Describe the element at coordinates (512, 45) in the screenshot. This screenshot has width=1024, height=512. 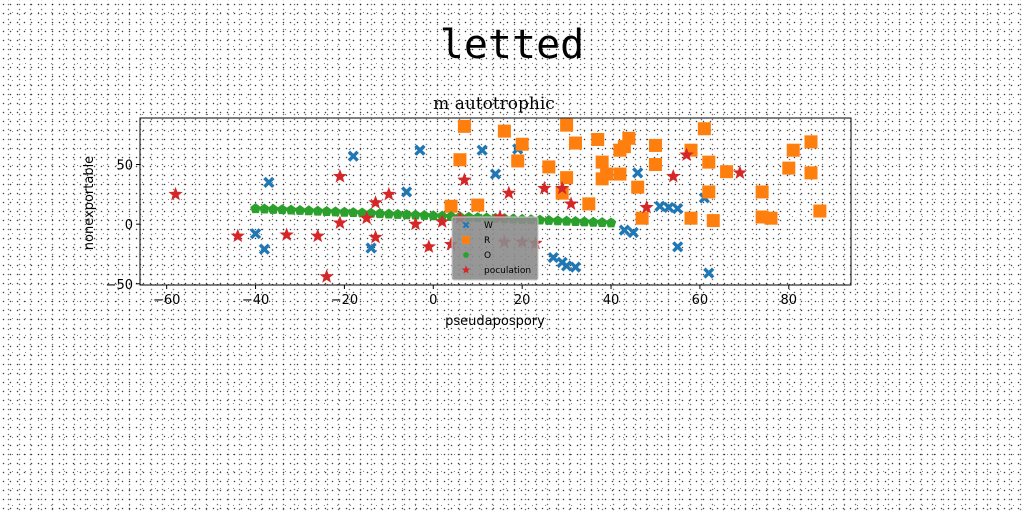
I see `figure-title: letted` at that location.